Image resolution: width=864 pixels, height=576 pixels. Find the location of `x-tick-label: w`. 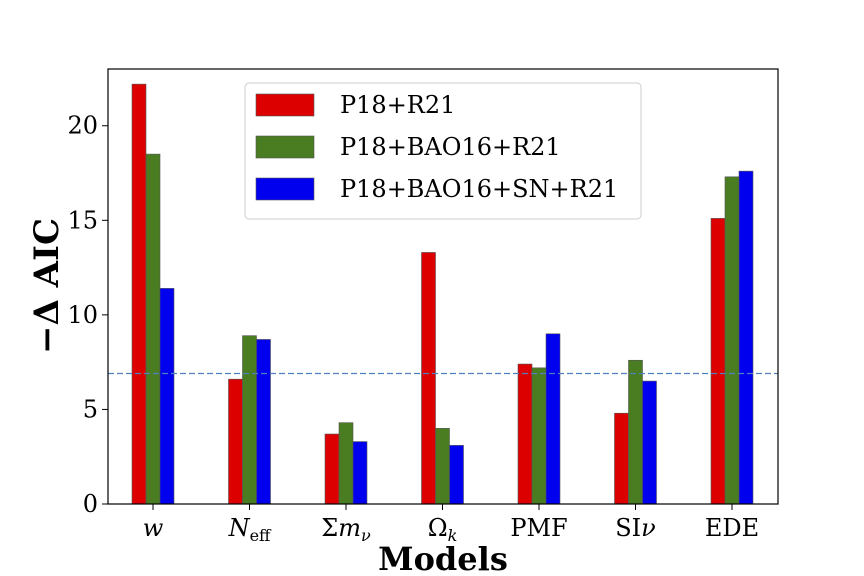

x-tick-label: w is located at coordinates (153, 528).